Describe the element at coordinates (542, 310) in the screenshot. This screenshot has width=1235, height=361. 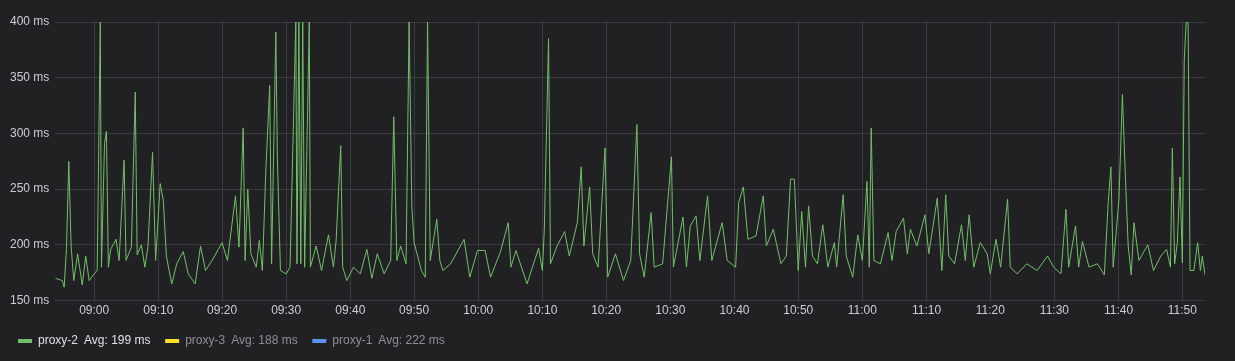
I see `x-tick-label: 10:10` at that location.